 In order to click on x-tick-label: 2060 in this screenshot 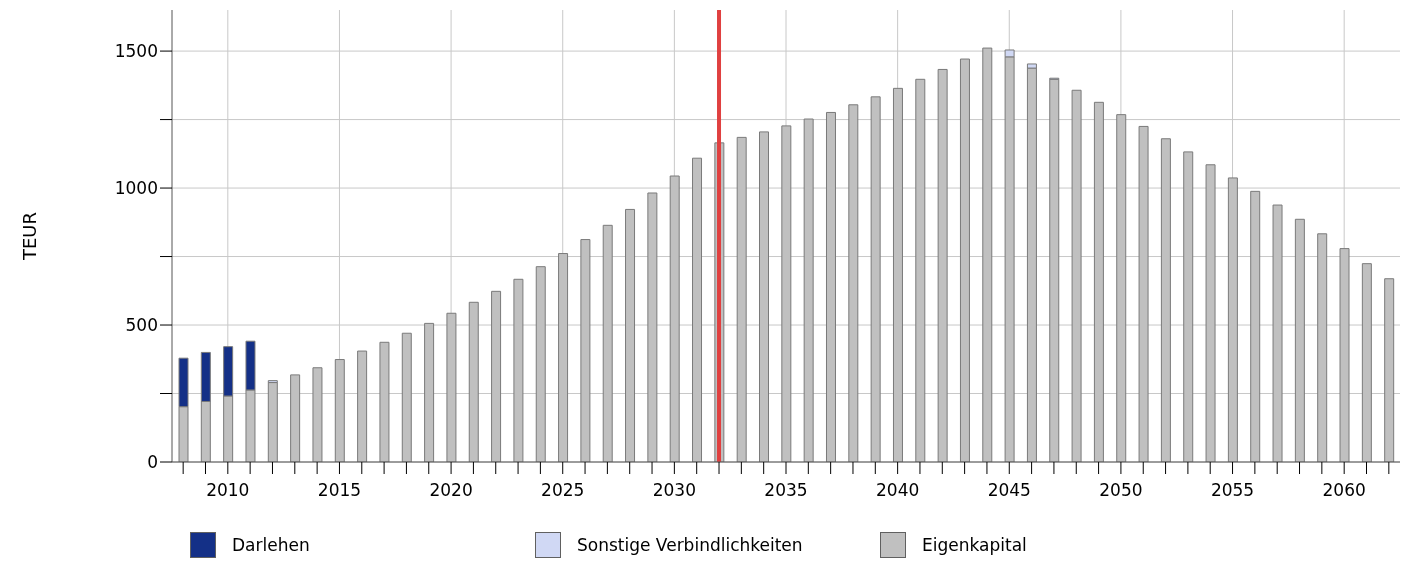, I will do `click(1344, 490)`.